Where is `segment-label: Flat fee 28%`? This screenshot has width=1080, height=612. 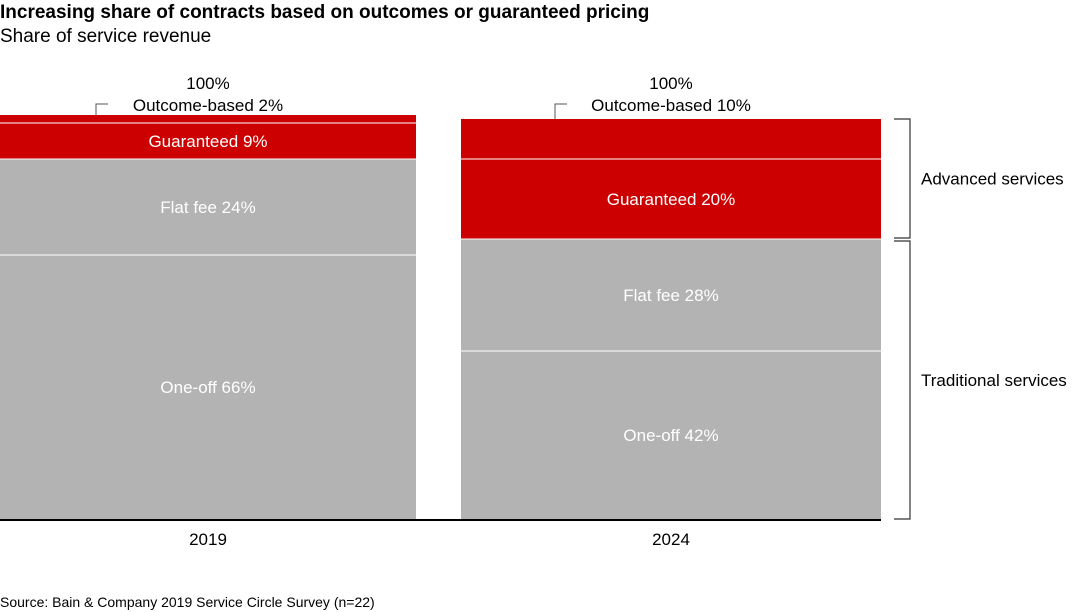
segment-label: Flat fee 28% is located at coordinates (670, 295).